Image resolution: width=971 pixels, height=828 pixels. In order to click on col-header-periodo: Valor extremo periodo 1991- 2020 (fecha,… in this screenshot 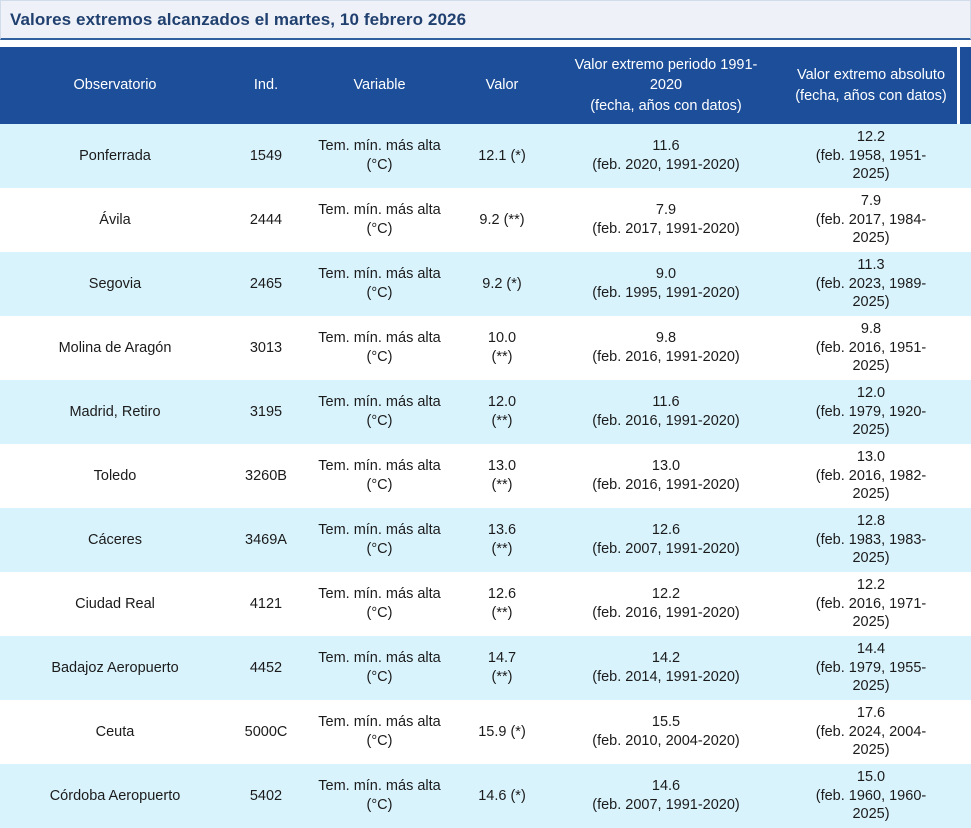, I will do `click(666, 85)`.